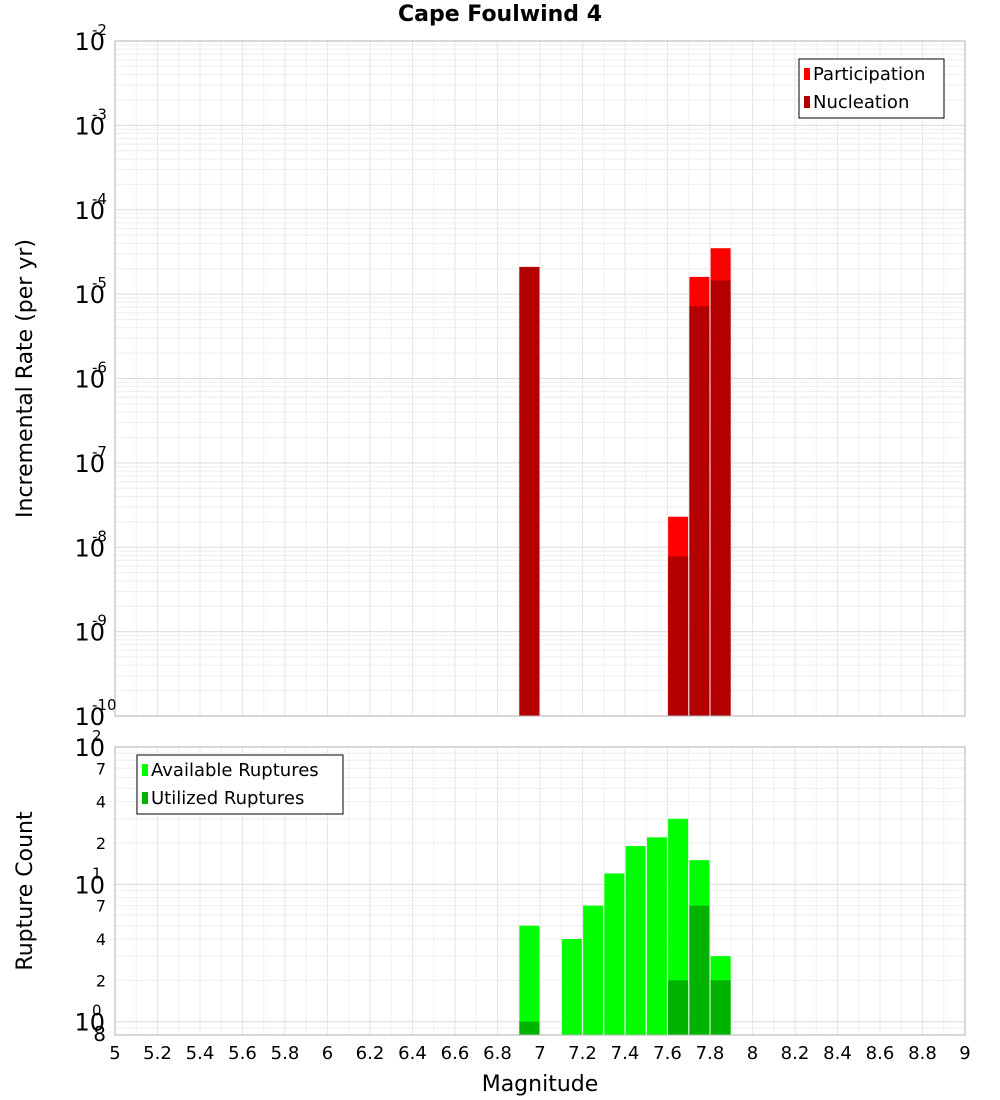 The image size is (1000, 1100). I want to click on x-tick-label: 6.4, so click(412, 1053).